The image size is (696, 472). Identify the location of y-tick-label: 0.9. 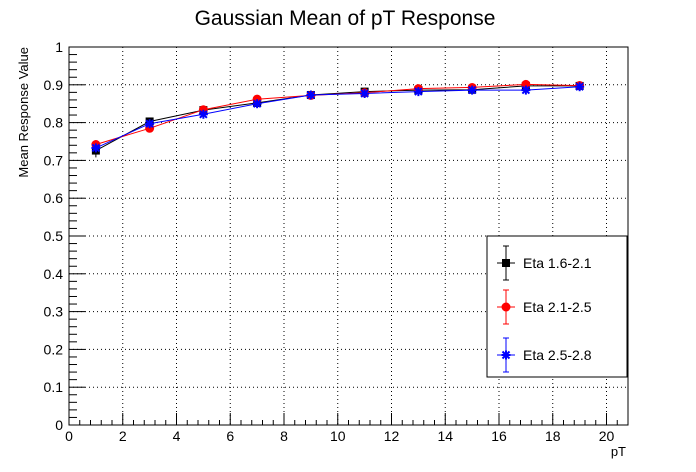
(54, 85).